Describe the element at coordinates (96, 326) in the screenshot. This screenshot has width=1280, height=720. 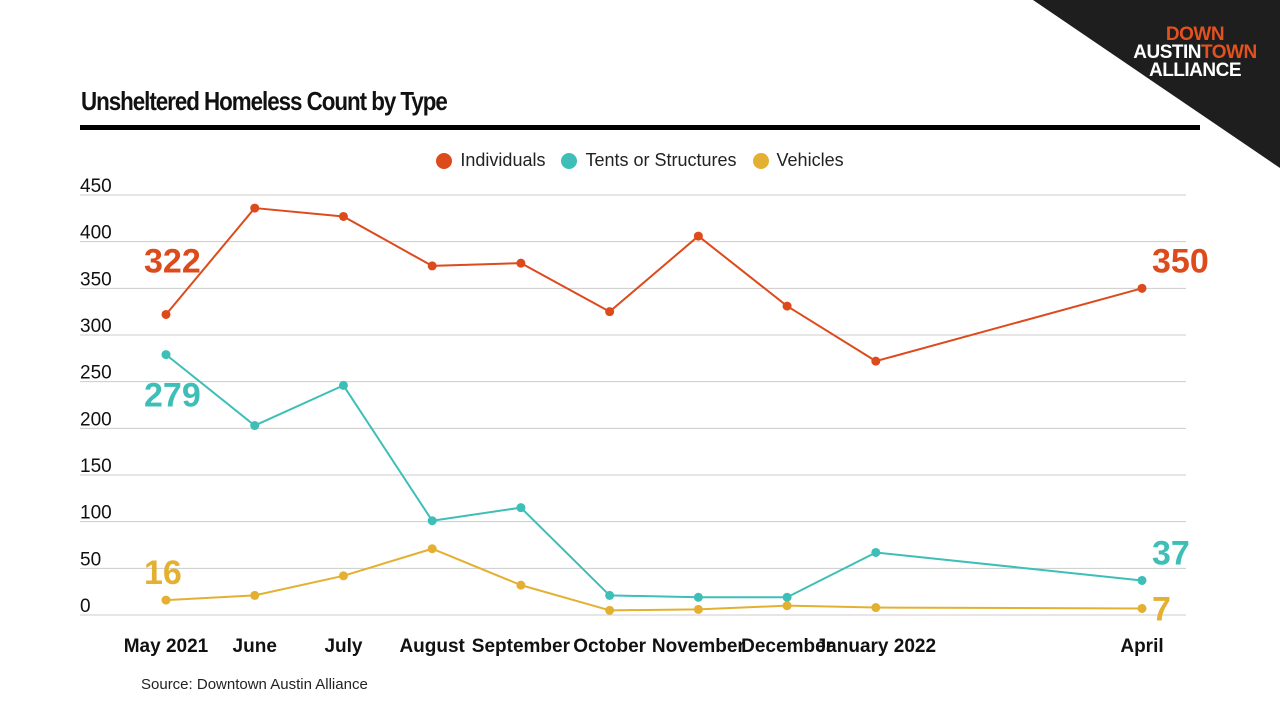
I see `y-tick-label: 300` at that location.